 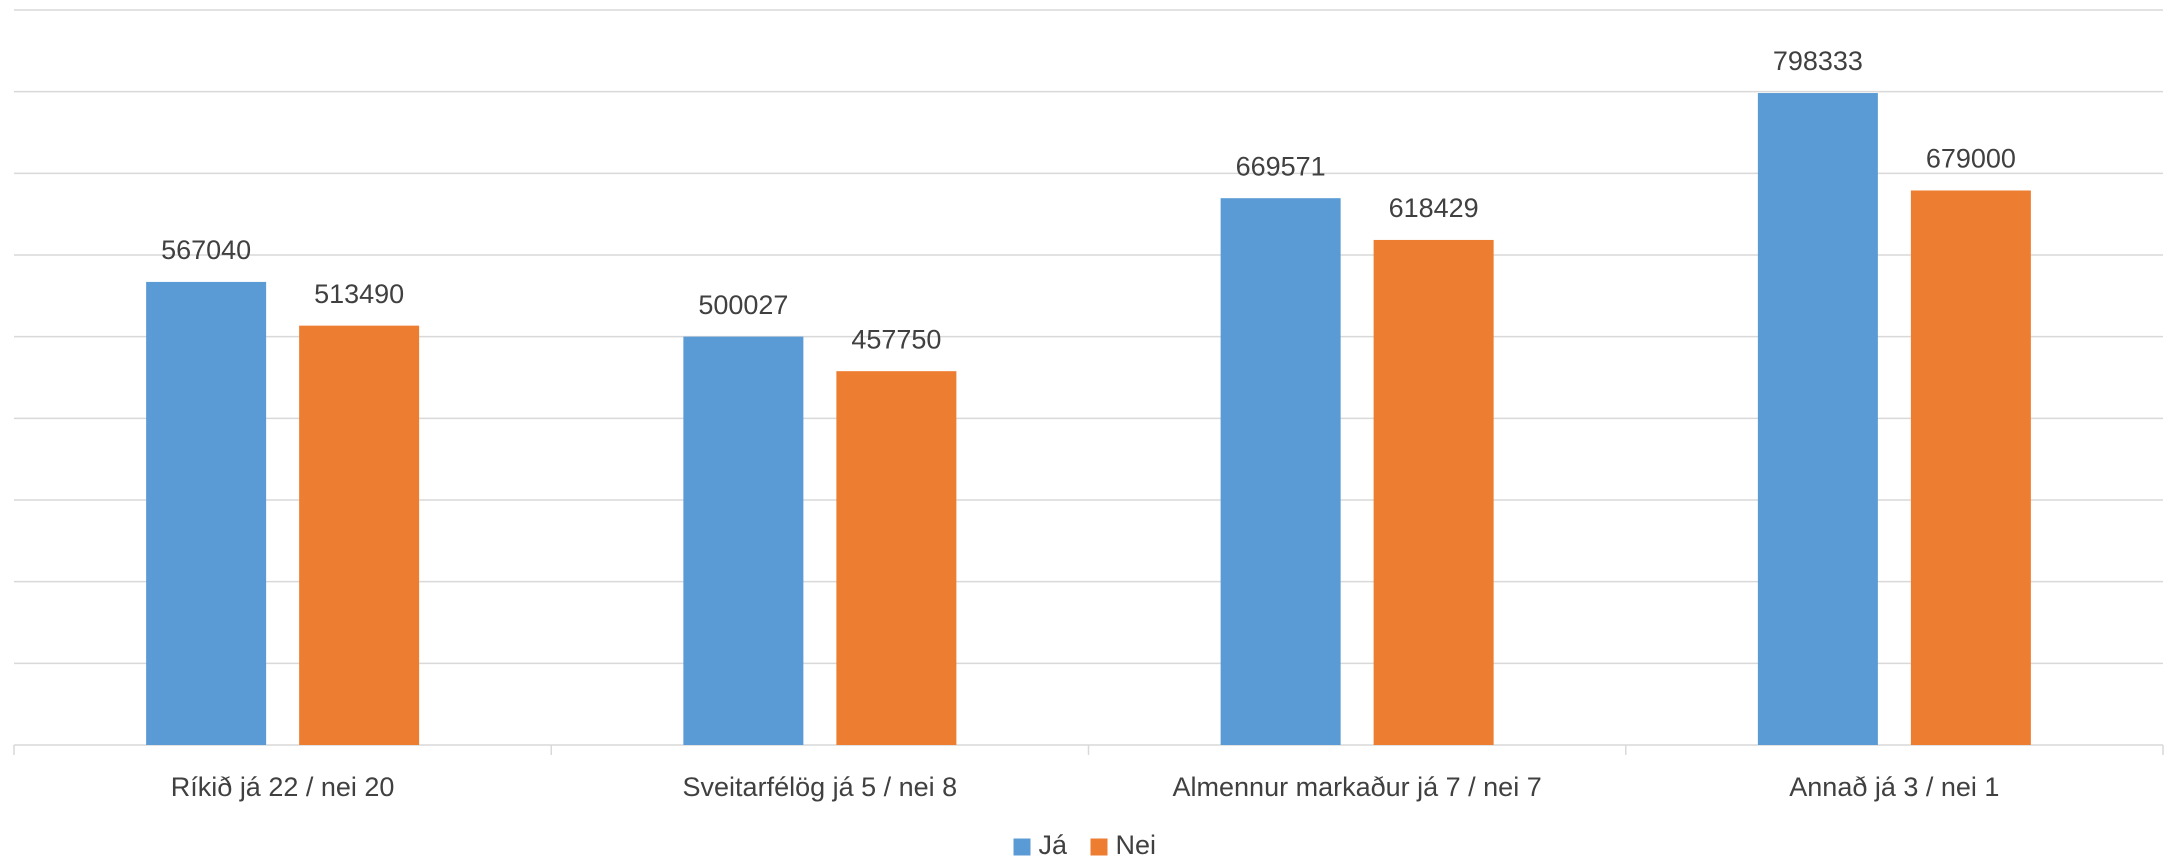 What do you see at coordinates (1818, 61) in the screenshot?
I see `data-label: 798333` at bounding box center [1818, 61].